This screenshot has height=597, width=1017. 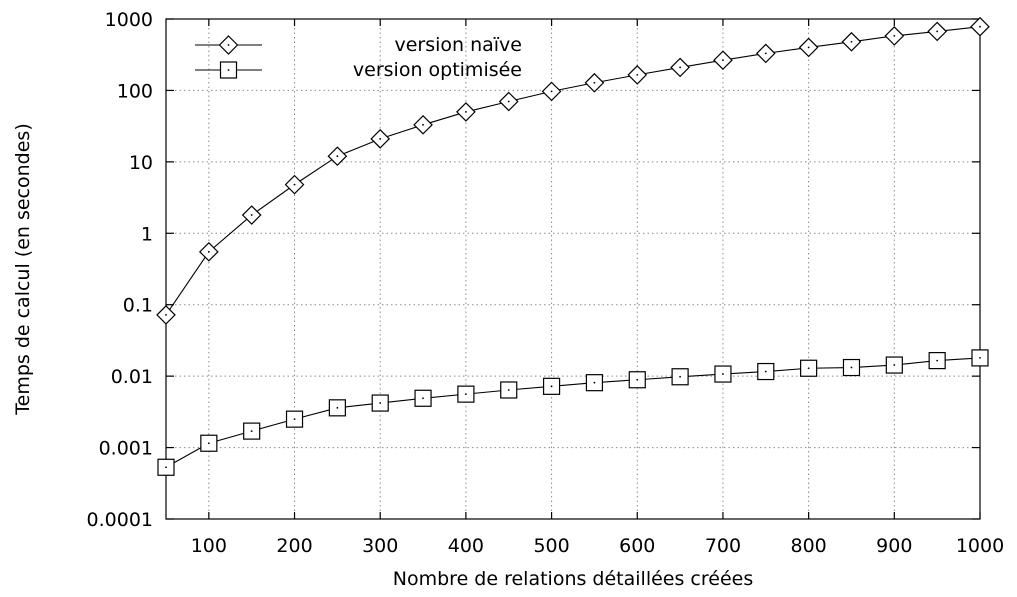 I want to click on x-tick-label: 700, so click(x=723, y=546).